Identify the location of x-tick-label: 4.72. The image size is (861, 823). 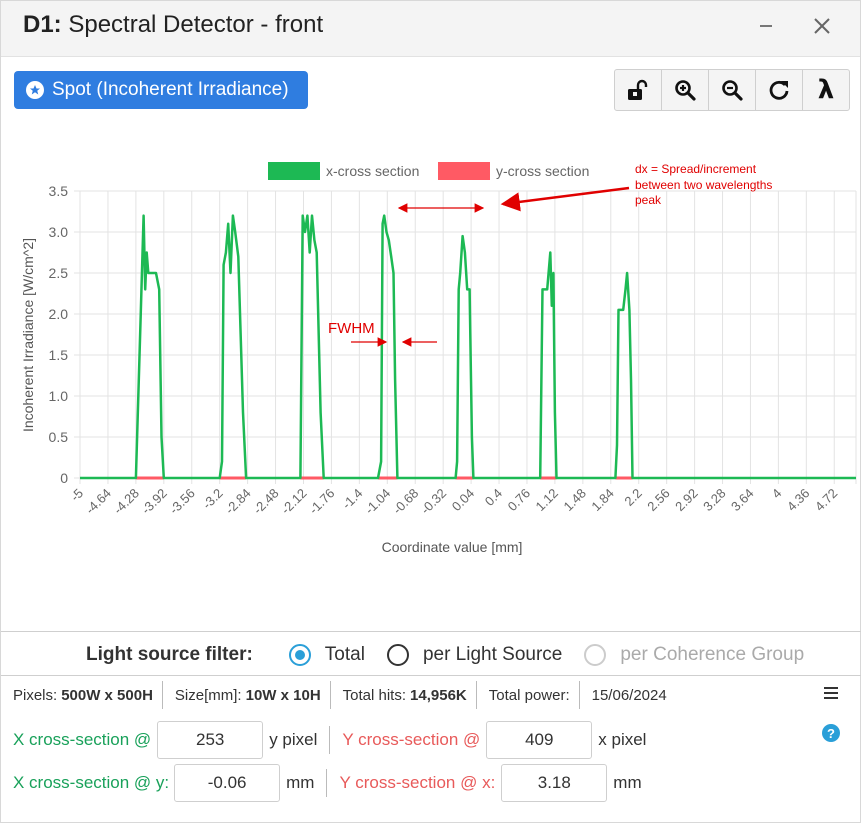
(826, 500).